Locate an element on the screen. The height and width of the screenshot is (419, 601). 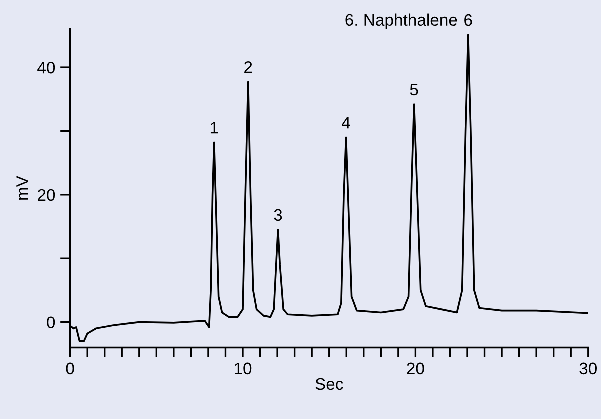
x-tick-label: 20 is located at coordinates (415, 368).